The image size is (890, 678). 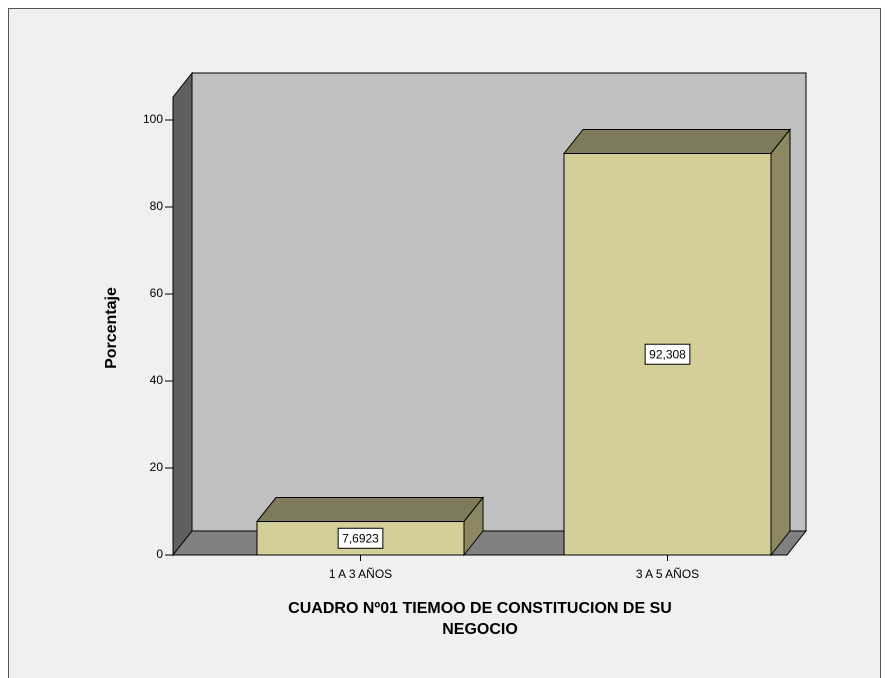 I want to click on value-label: 92,308, so click(x=667, y=354).